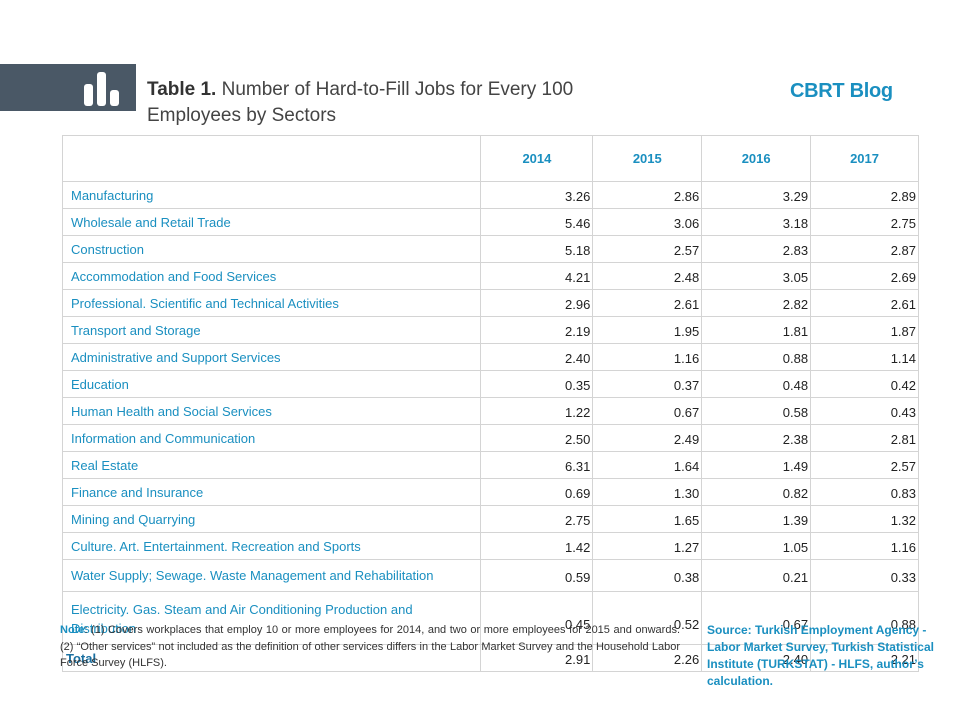  Describe the element at coordinates (729, 630) in the screenshot. I see `source-label: Source:` at that location.